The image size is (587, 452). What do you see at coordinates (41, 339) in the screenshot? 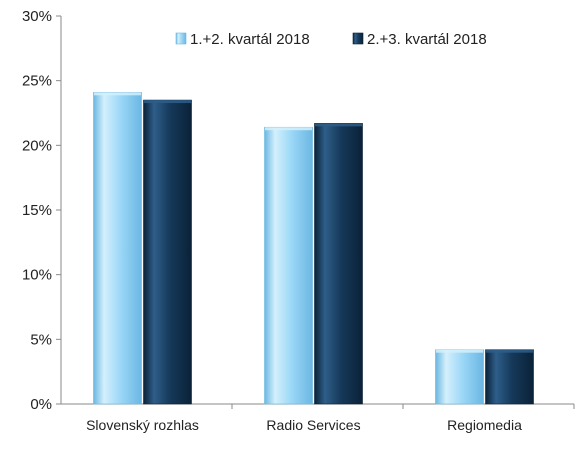
I see `y-tick-label: 5%` at bounding box center [41, 339].